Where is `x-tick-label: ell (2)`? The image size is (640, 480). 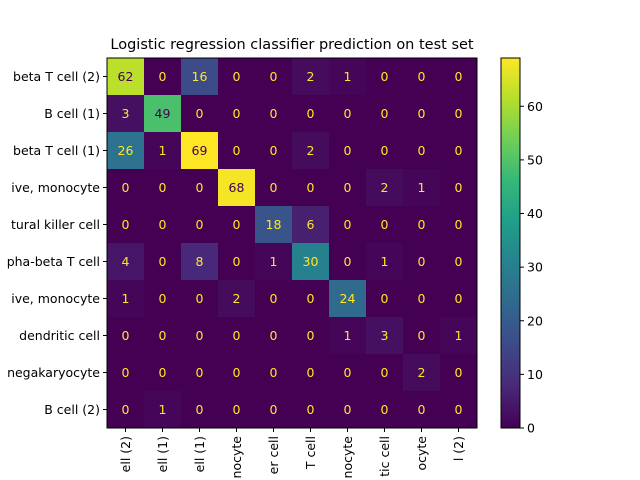 x-tick-label: ell (2) is located at coordinates (125, 454).